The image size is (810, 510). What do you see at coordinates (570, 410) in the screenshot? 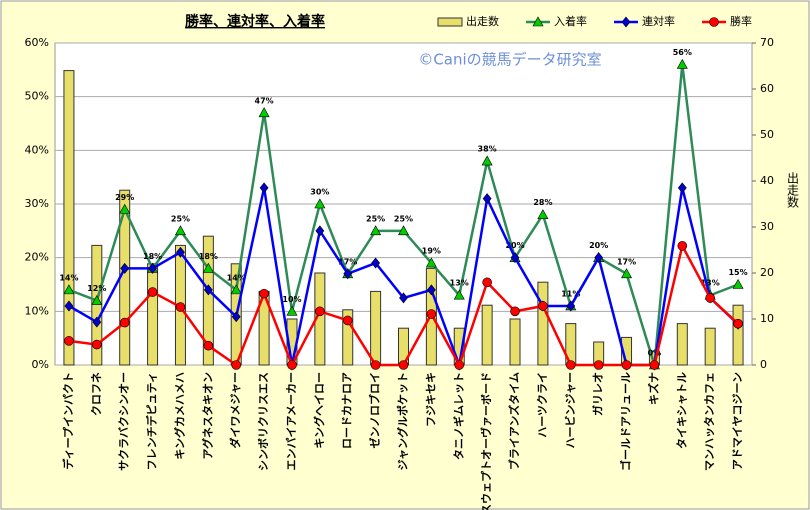
I see `x-tick-label: ハービンジャー` at bounding box center [570, 410].